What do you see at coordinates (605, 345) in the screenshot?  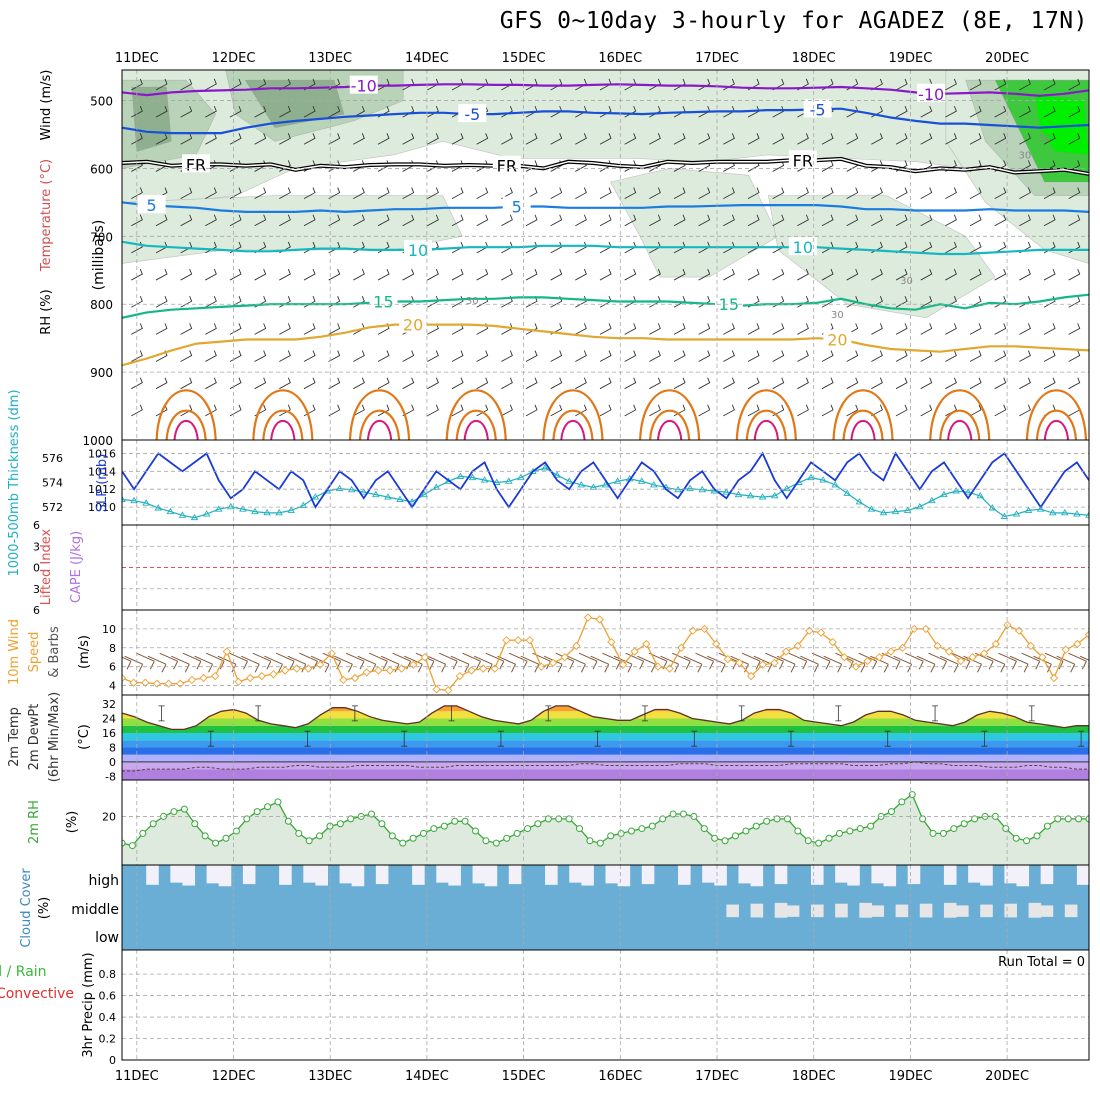 I see `isotherm-line` at bounding box center [605, 345].